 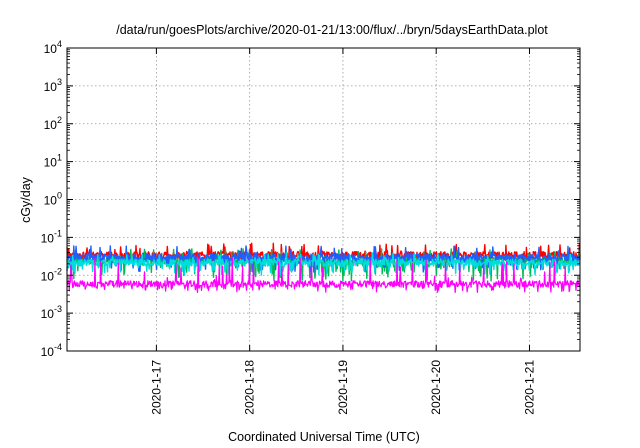 What do you see at coordinates (53, 85) in the screenshot?
I see `y-tick-label: 10³` at bounding box center [53, 85].